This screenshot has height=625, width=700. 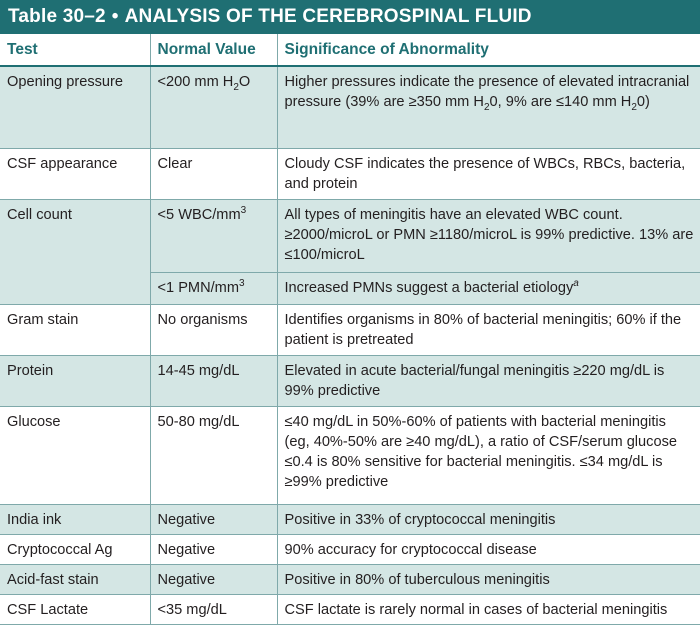 What do you see at coordinates (214, 381) in the screenshot?
I see `normal-value-cell: 14-45 mg/dL` at bounding box center [214, 381].